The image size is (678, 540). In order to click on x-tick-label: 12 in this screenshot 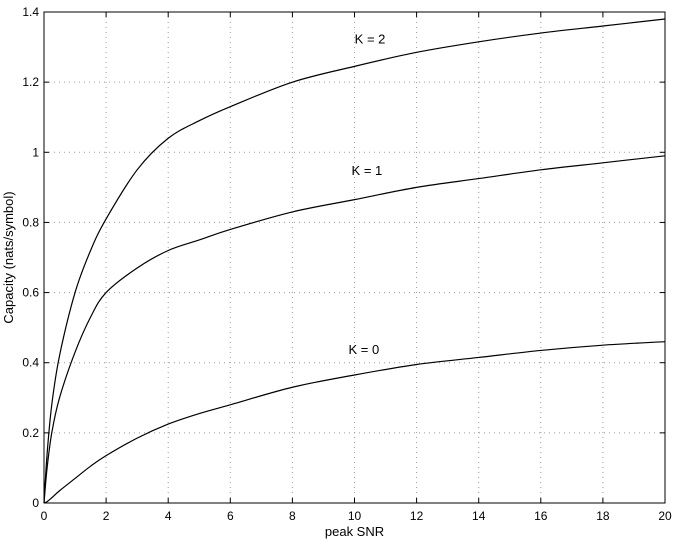, I will do `click(417, 516)`.